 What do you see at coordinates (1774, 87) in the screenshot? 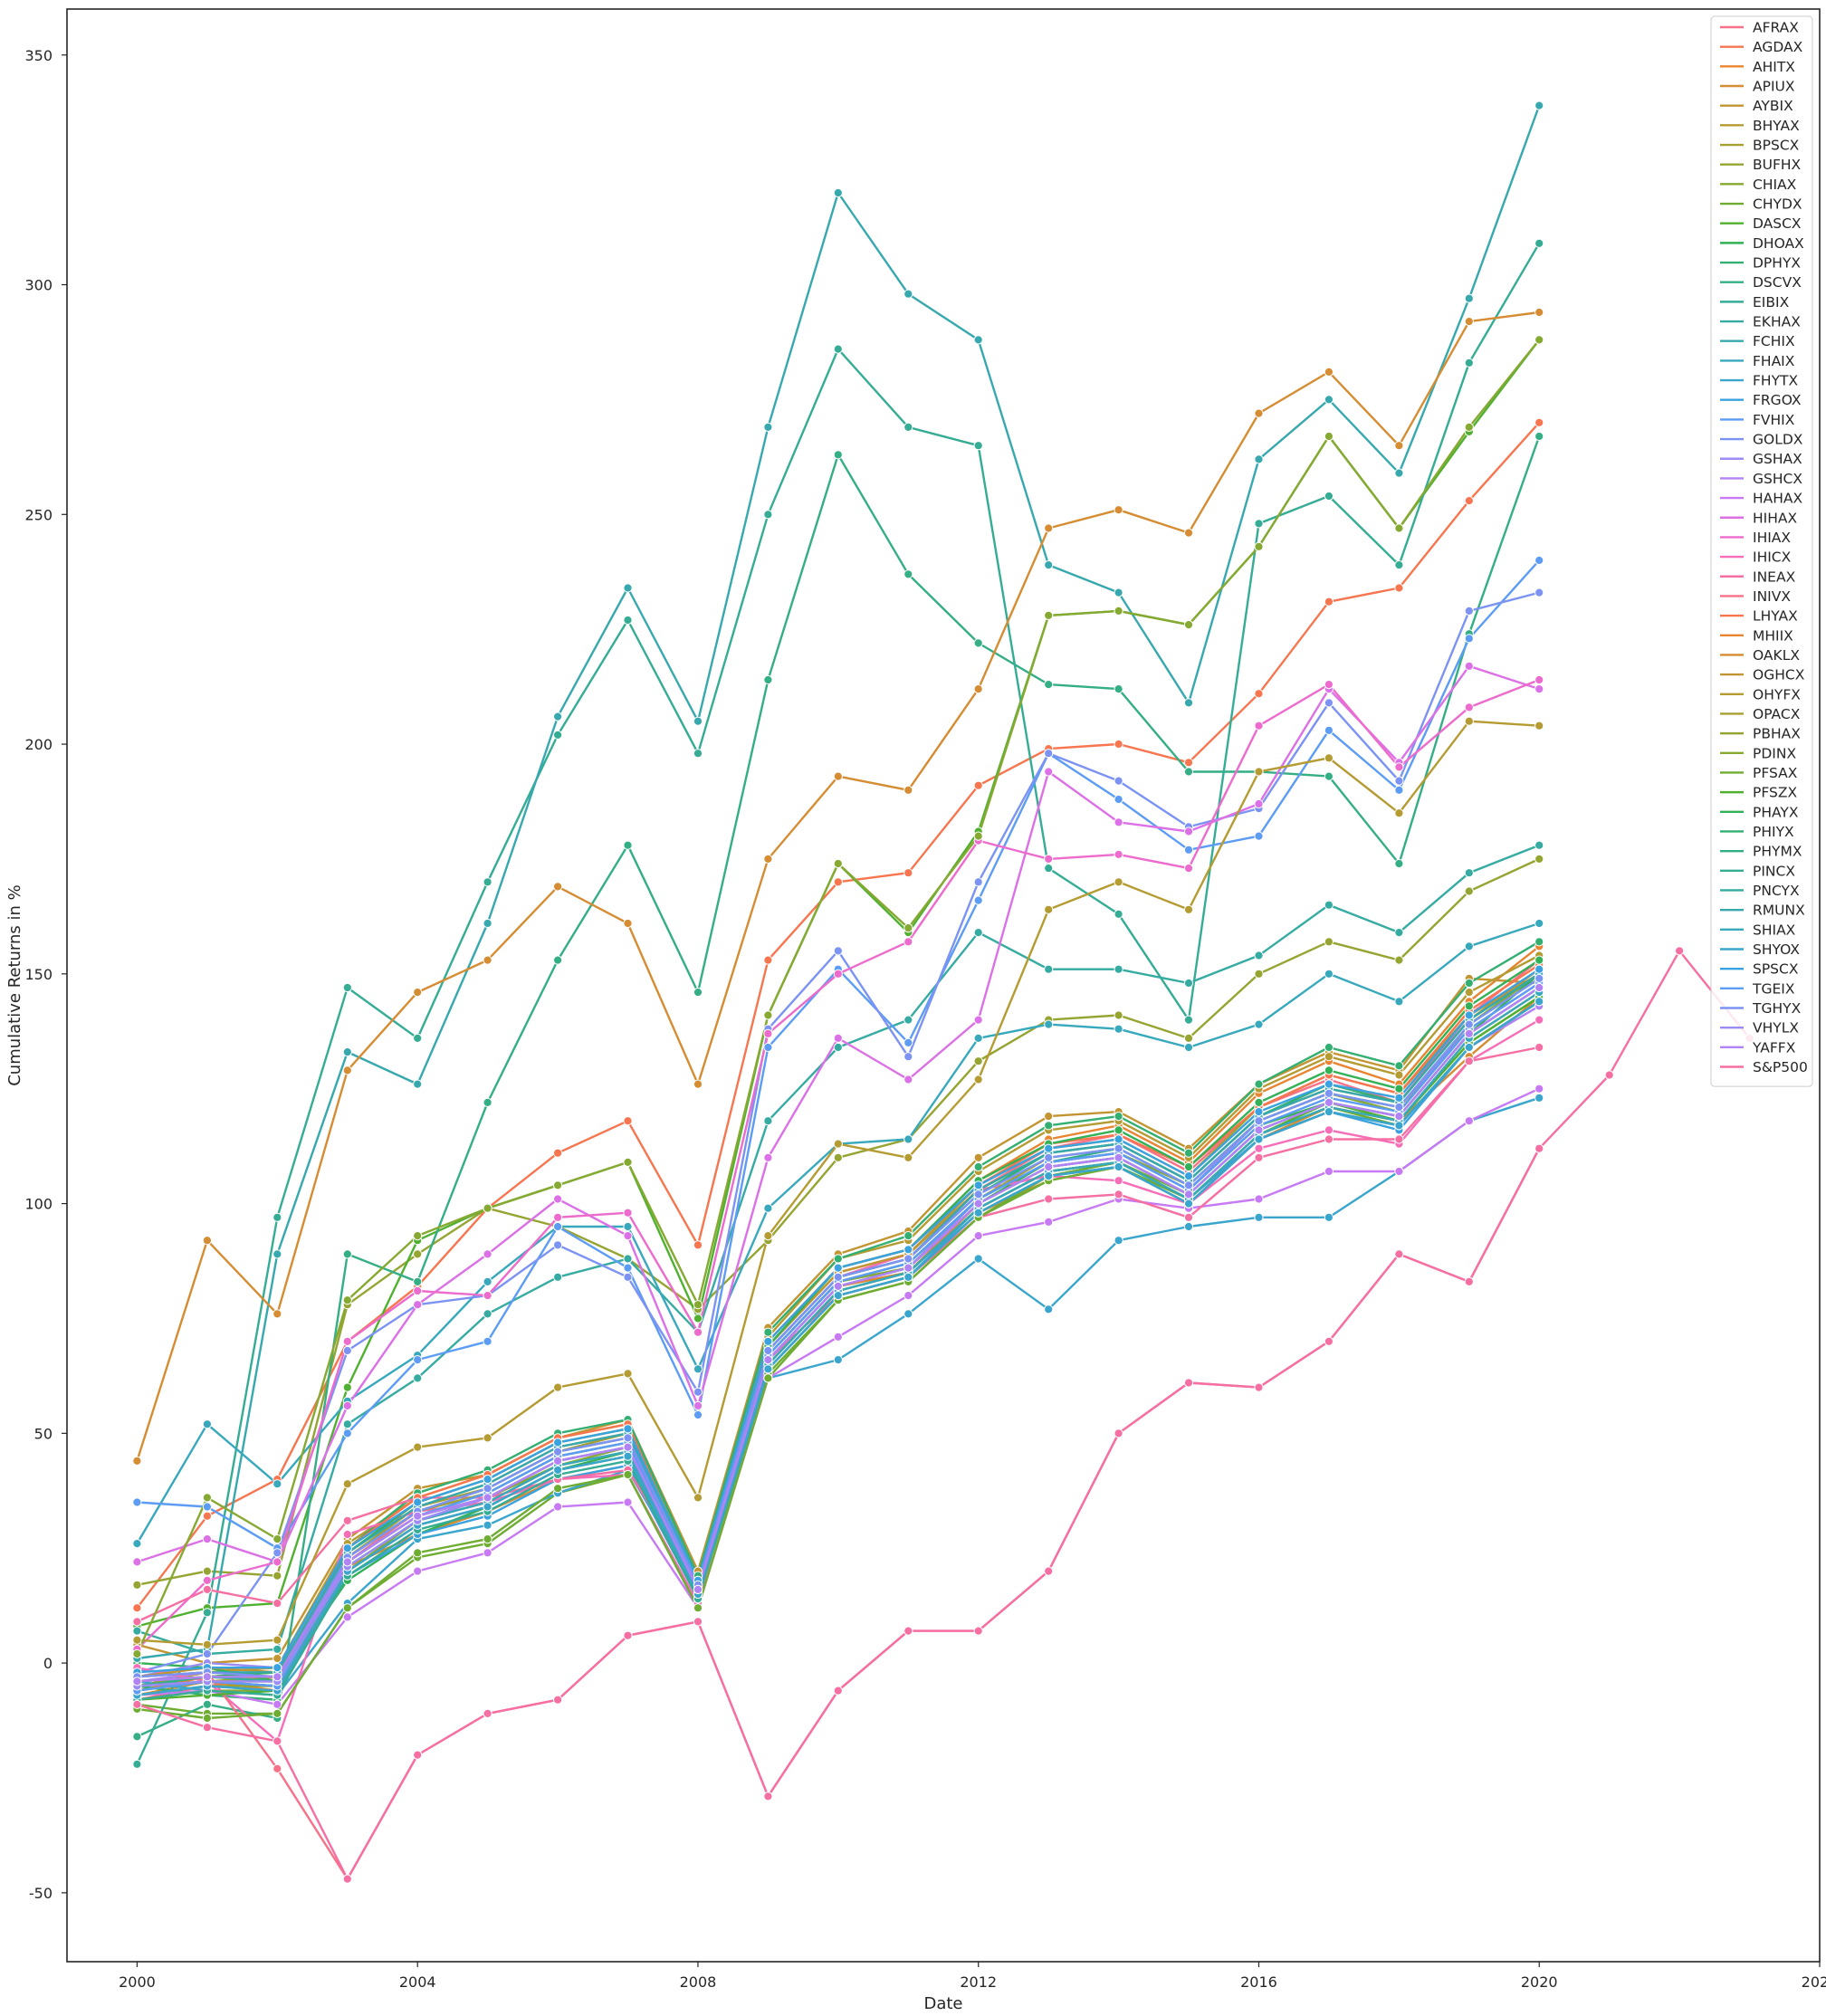
I see `legend-entry: APIUX` at bounding box center [1774, 87].